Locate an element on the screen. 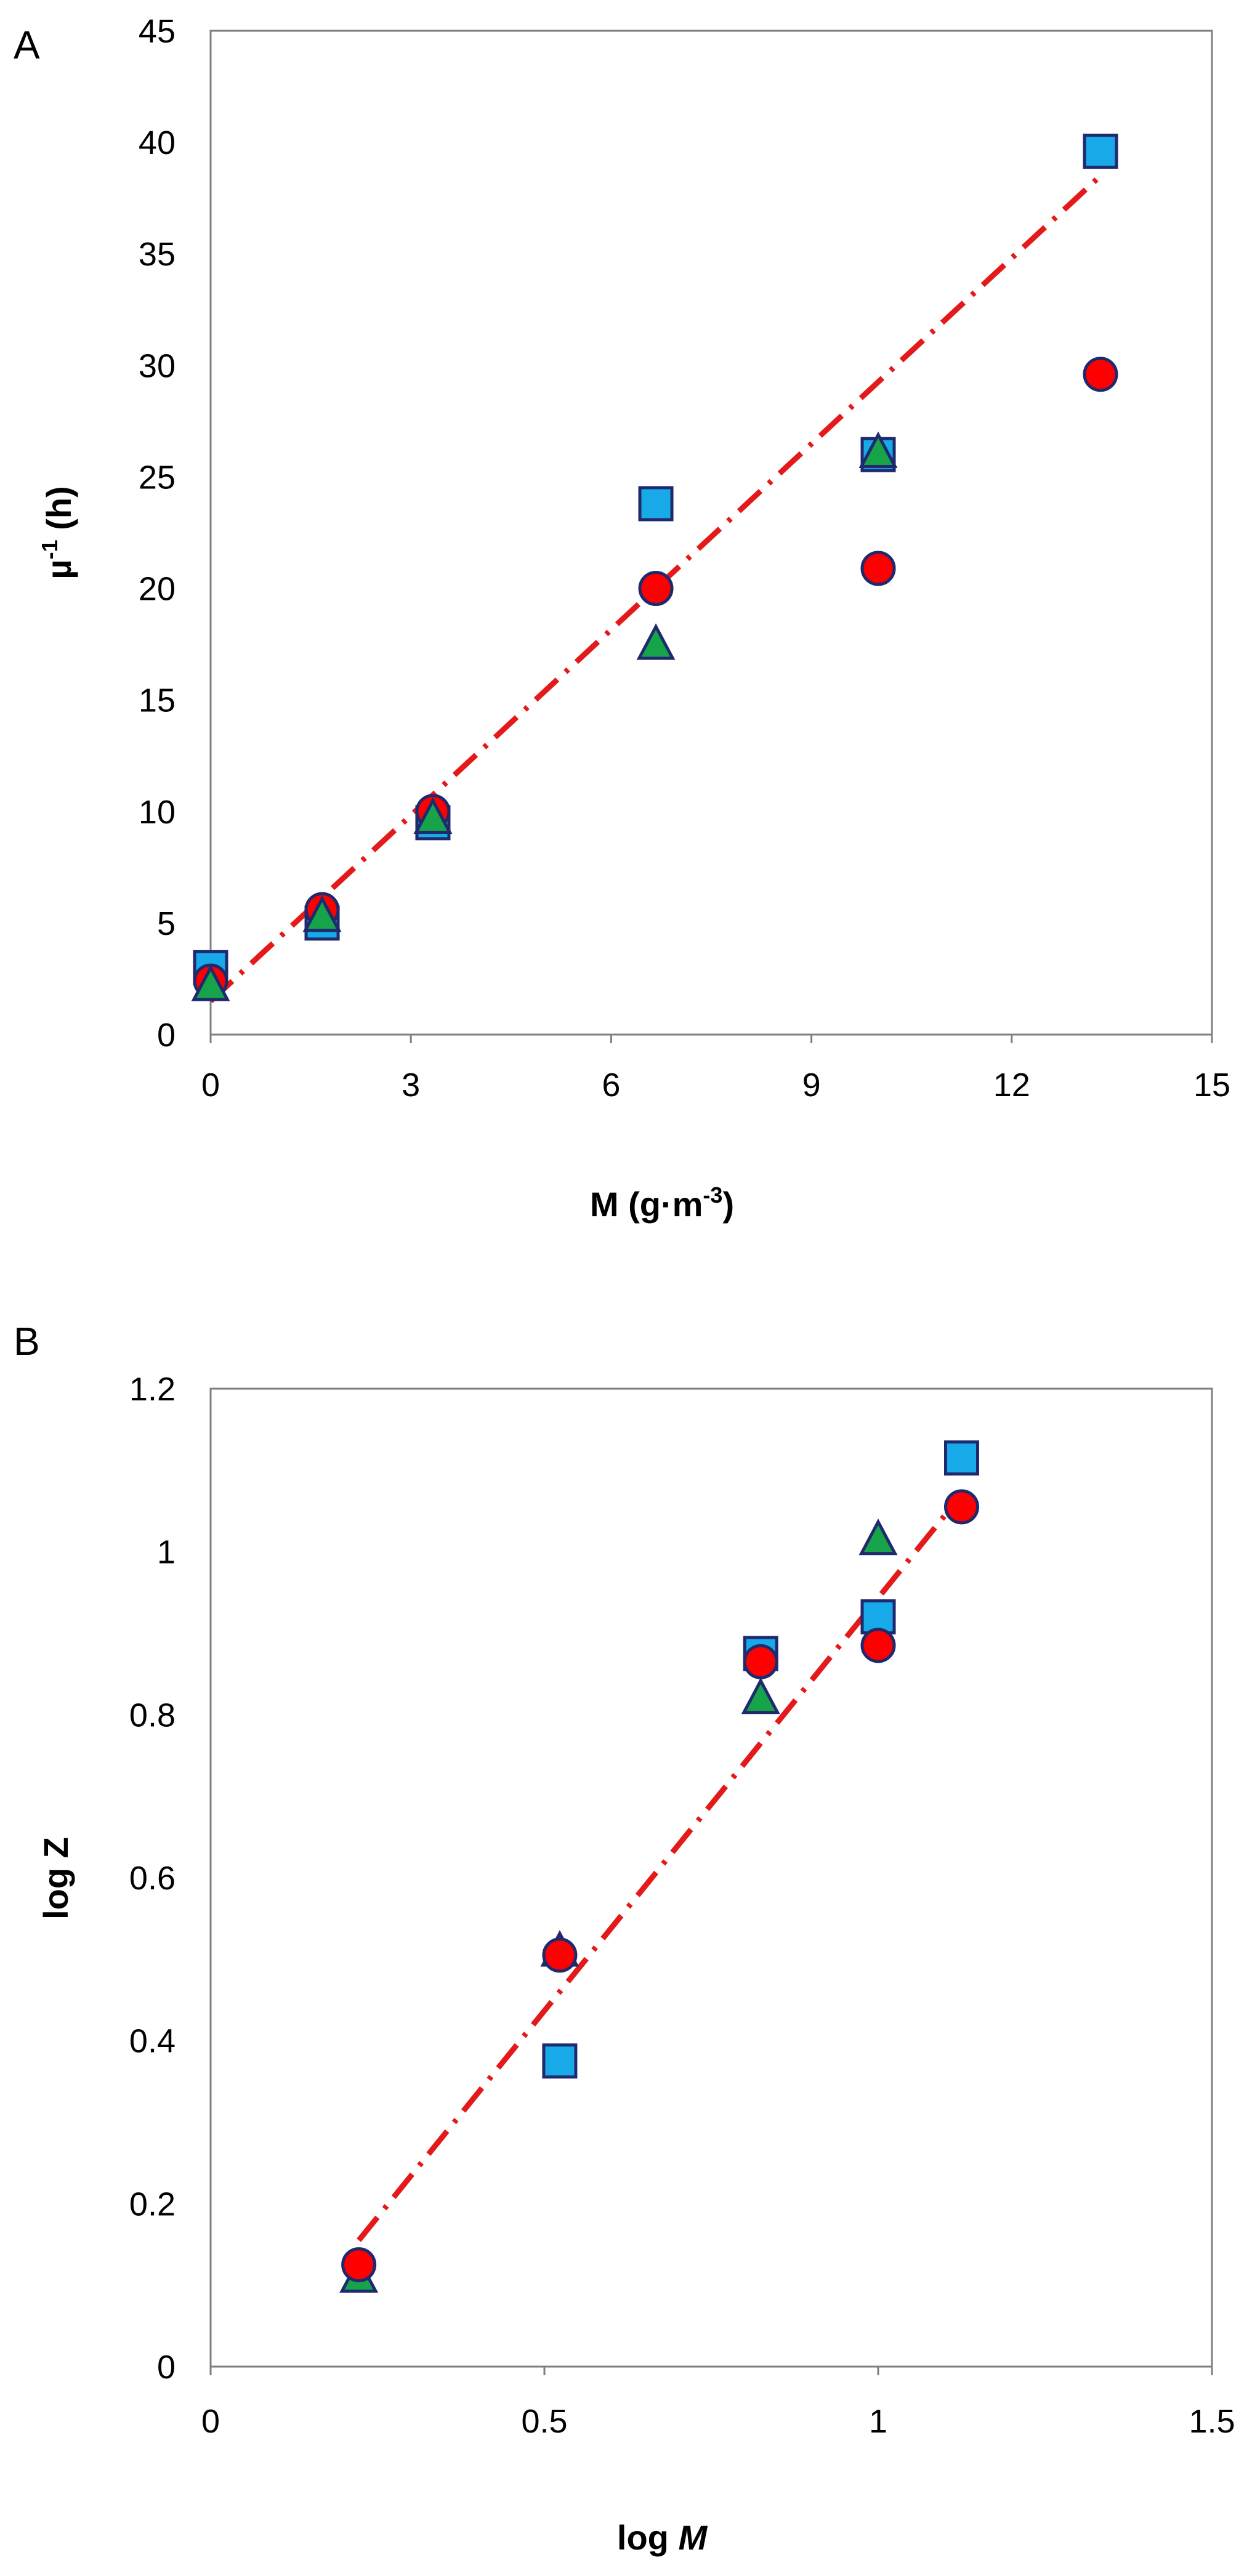  panel-a-label: A is located at coordinates (27, 45).